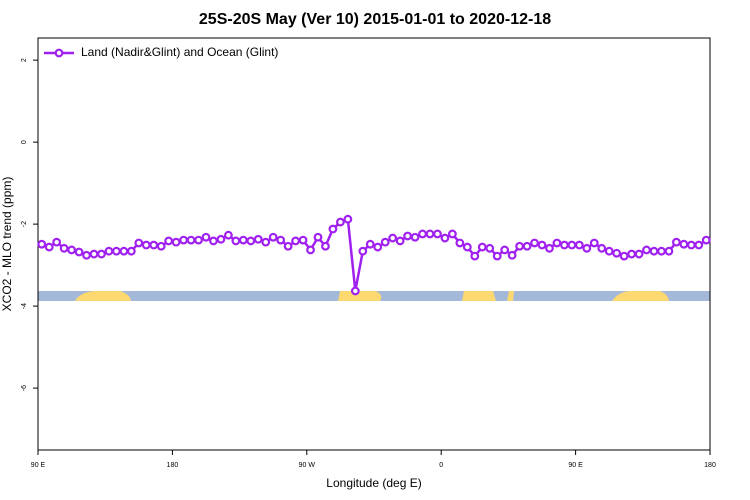 This screenshot has width=750, height=500. What do you see at coordinates (307, 465) in the screenshot?
I see `x-tick-label: 90 W` at bounding box center [307, 465].